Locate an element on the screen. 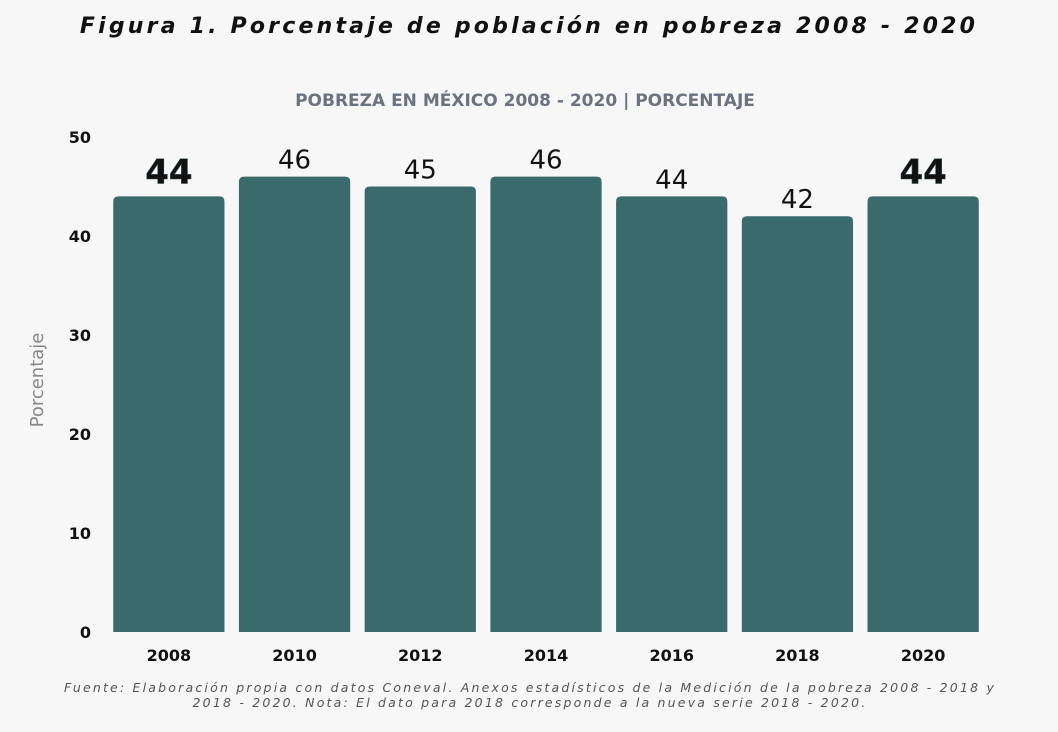 This screenshot has width=1058, height=732. x-tick-label-2008: 2008 is located at coordinates (169, 655).